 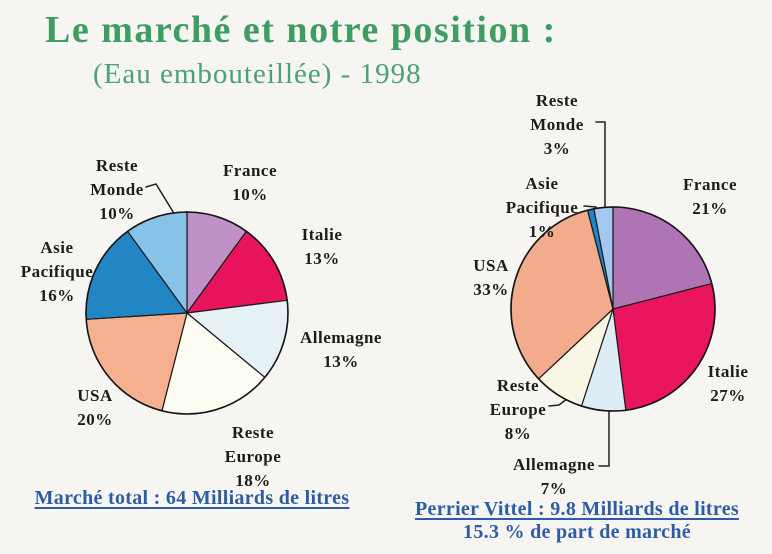 I want to click on slide-title: Le marché et notre position :, so click(x=301, y=30).